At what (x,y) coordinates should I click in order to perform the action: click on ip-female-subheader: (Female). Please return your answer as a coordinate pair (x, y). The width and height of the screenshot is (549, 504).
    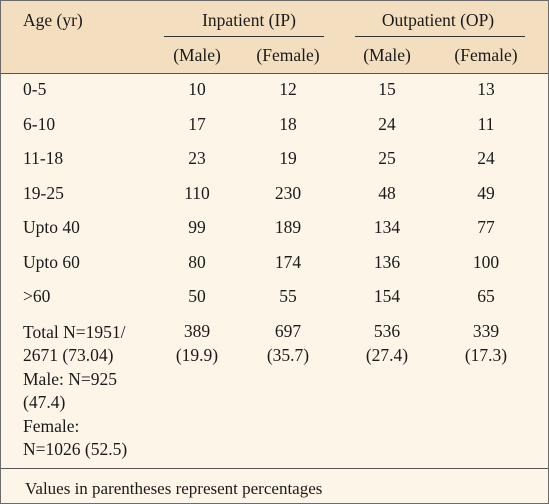
    Looking at the image, I should click on (288, 55).